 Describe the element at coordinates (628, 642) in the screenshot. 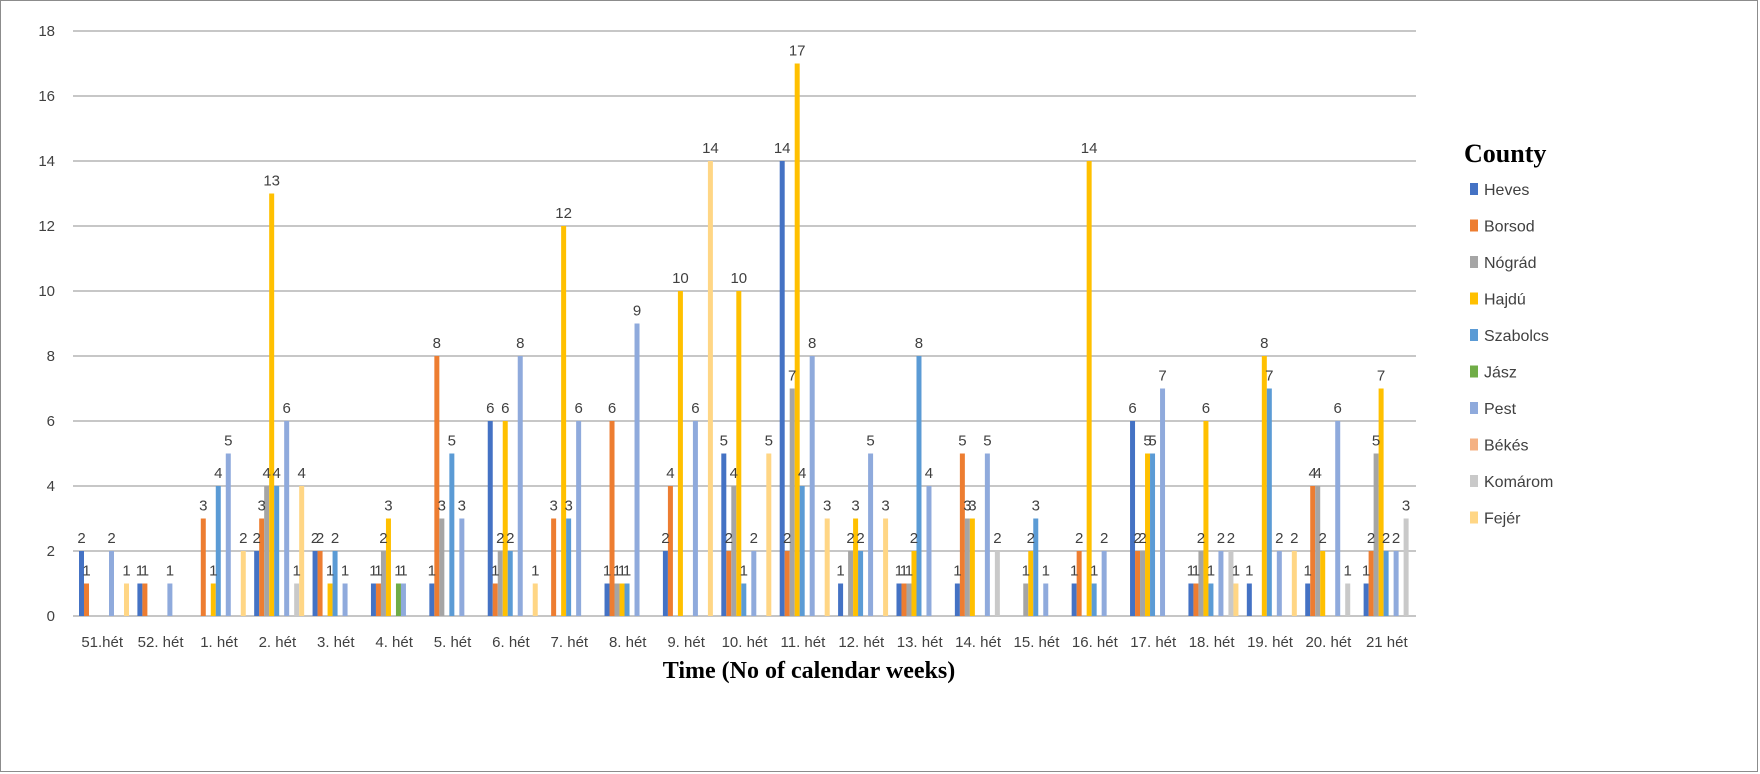

I see `x-tick-label: 8. hét` at that location.